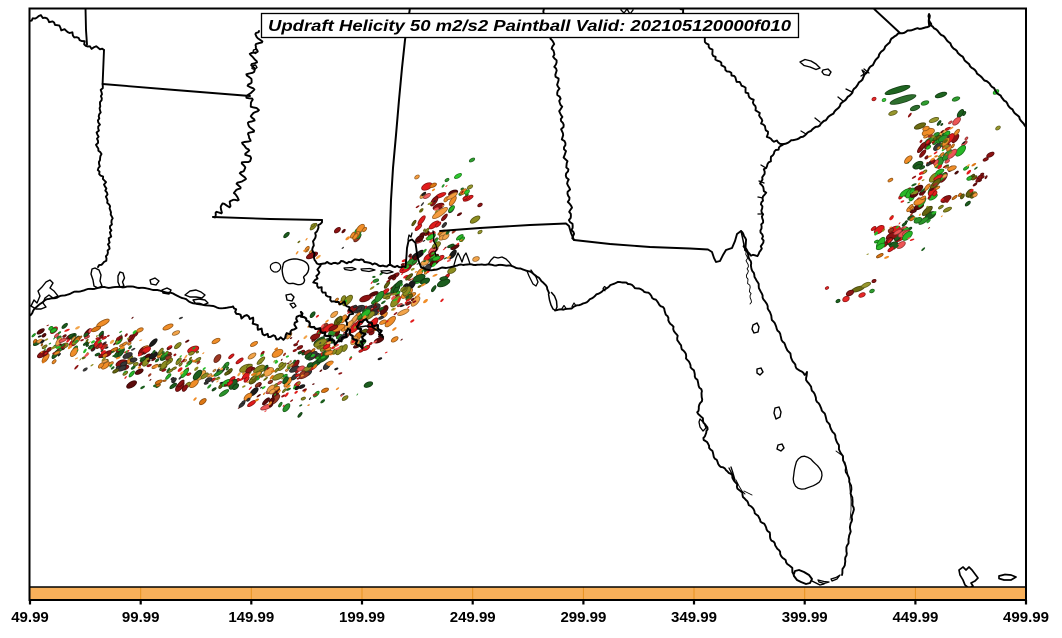 The width and height of the screenshot is (1062, 638). Describe the element at coordinates (583, 617) in the screenshot. I see `svg-text: 299.99` at that location.